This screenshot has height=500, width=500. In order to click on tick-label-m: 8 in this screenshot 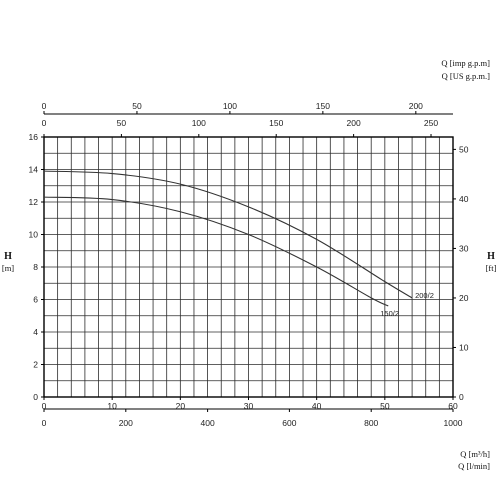, I will do `click(35, 267)`.